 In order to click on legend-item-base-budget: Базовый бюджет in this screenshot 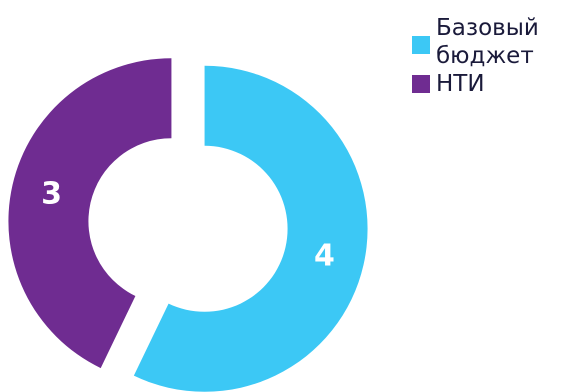, I will do `click(487, 42)`.